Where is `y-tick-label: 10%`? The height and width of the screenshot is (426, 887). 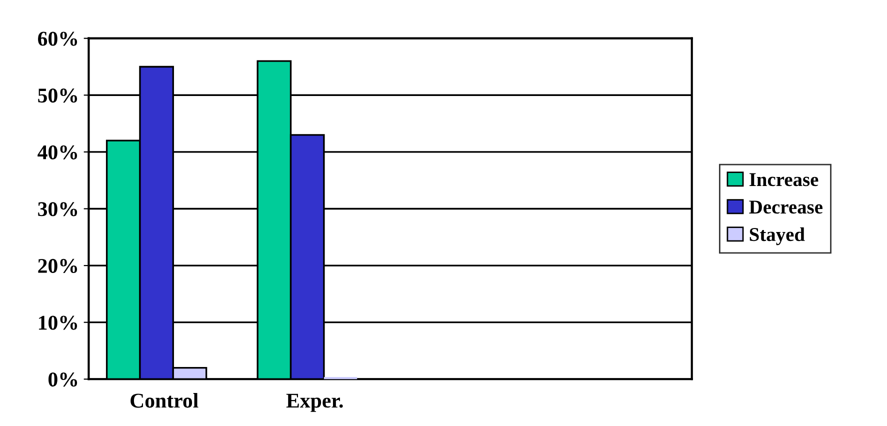
y-tick-label: 10% is located at coordinates (58, 323).